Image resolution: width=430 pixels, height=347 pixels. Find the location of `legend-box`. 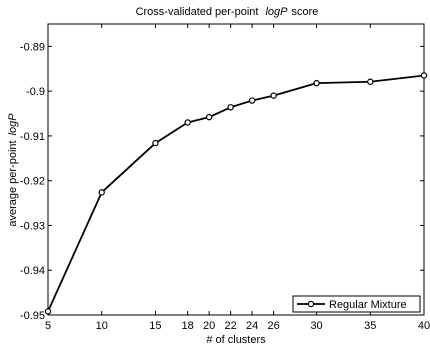

legend-box is located at coordinates (356, 304).